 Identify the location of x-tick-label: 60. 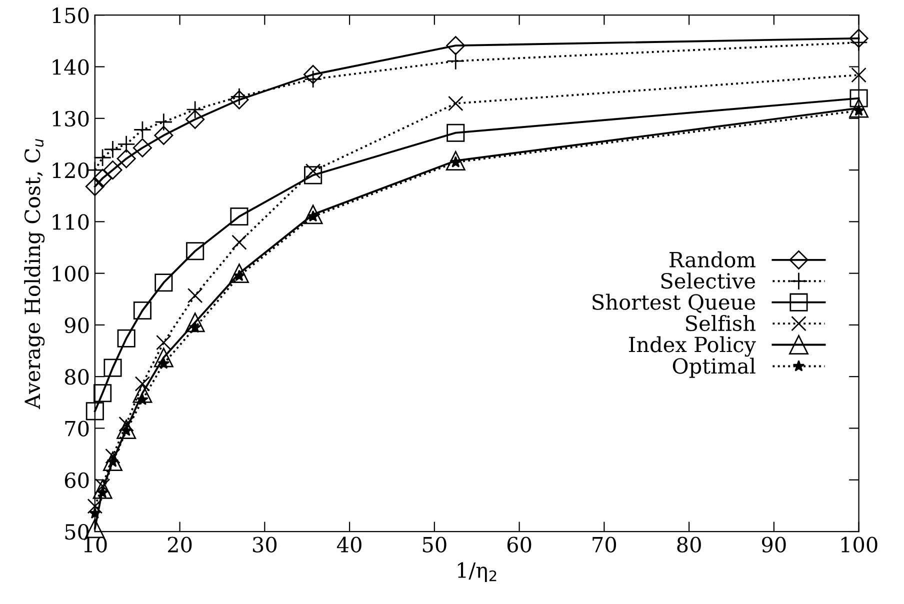
(519, 544).